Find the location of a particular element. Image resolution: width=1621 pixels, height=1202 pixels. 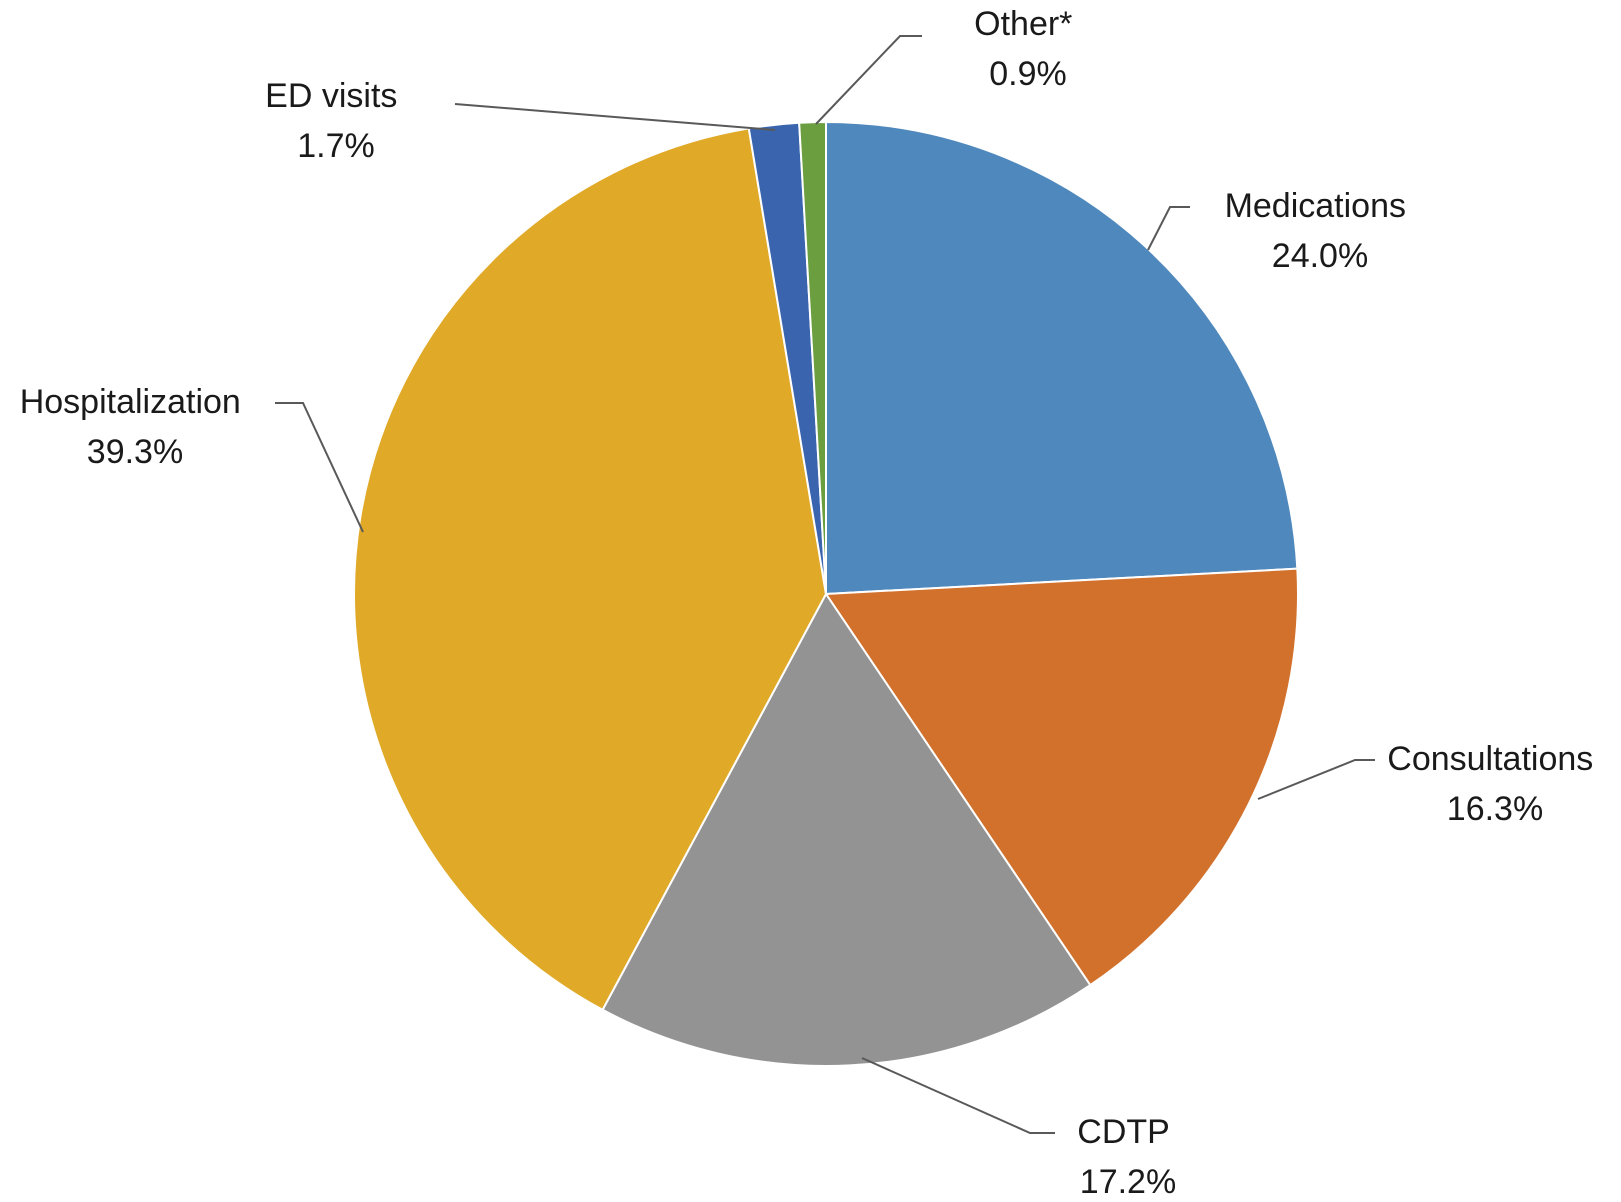

label-other-value: 0.9% is located at coordinates (1028, 74).